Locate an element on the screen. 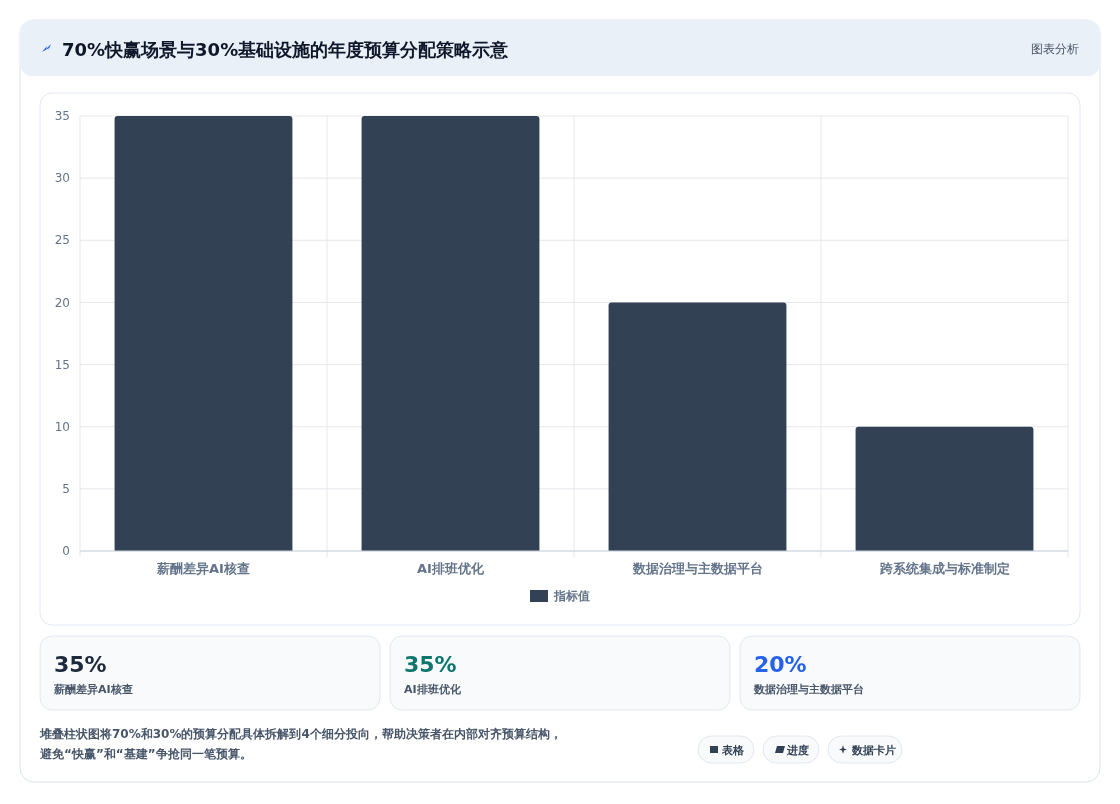 This screenshot has height=804, width=1120. x-tick-label: 数据治理与主数据平台 is located at coordinates (697, 568).